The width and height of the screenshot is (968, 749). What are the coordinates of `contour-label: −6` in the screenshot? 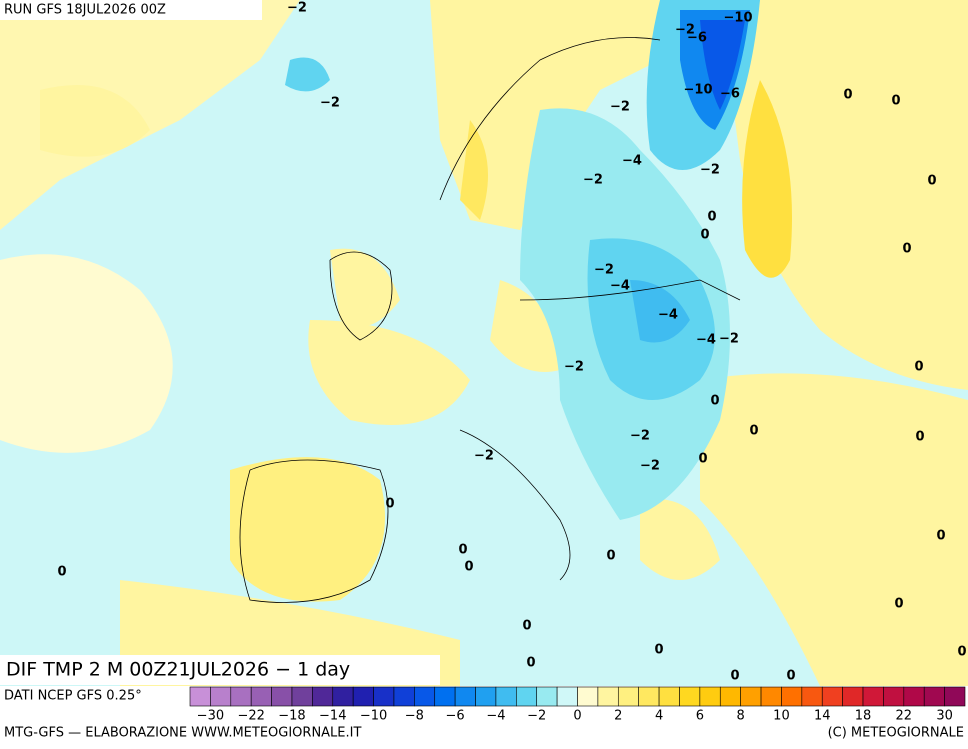 It's located at (697, 38).